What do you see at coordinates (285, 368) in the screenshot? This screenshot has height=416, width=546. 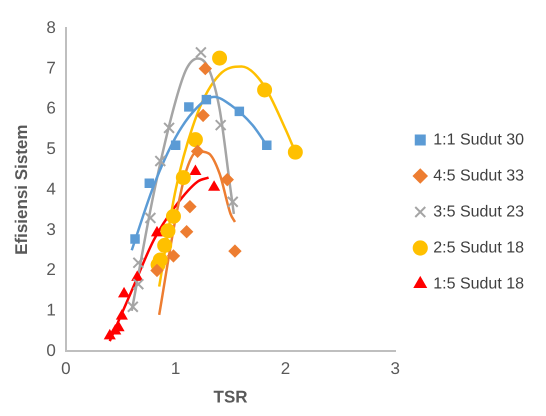 I see `x-tick-label: 2` at bounding box center [285, 368].